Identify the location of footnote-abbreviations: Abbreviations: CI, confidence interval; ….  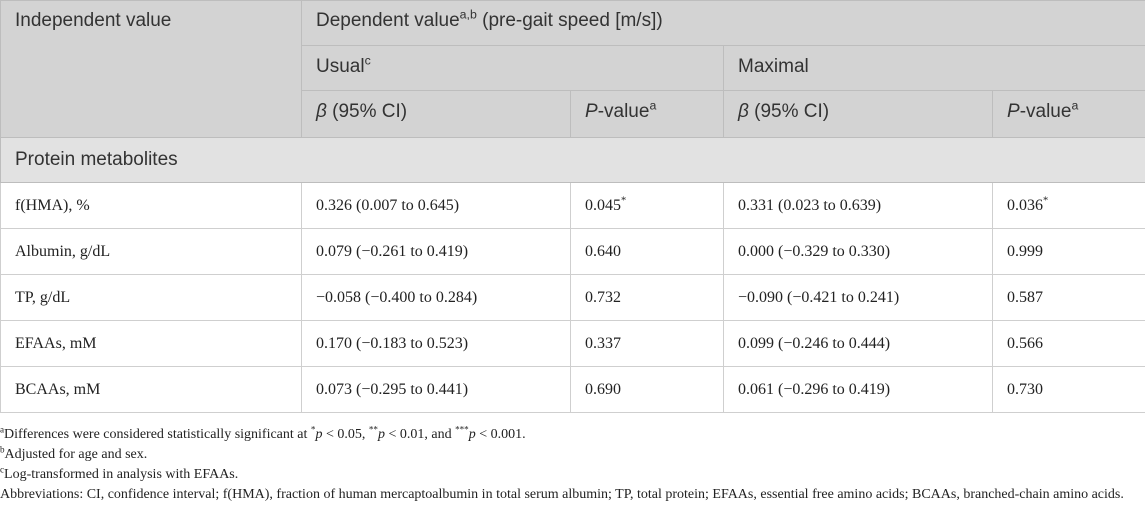
(562, 494).